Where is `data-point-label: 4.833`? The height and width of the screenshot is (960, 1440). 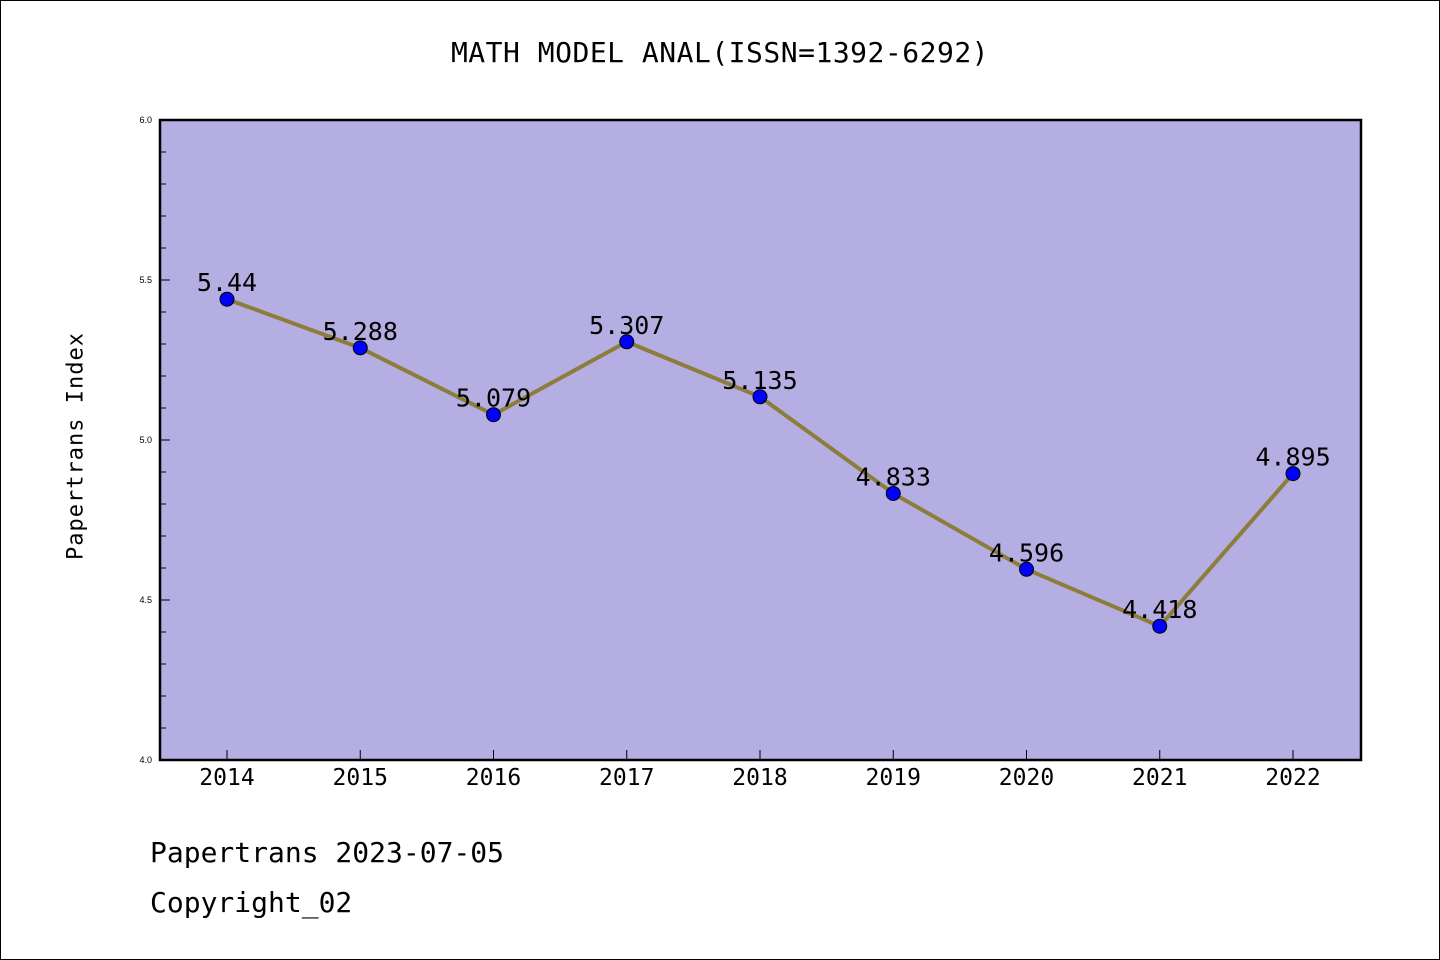
data-point-label: 4.833 is located at coordinates (893, 476).